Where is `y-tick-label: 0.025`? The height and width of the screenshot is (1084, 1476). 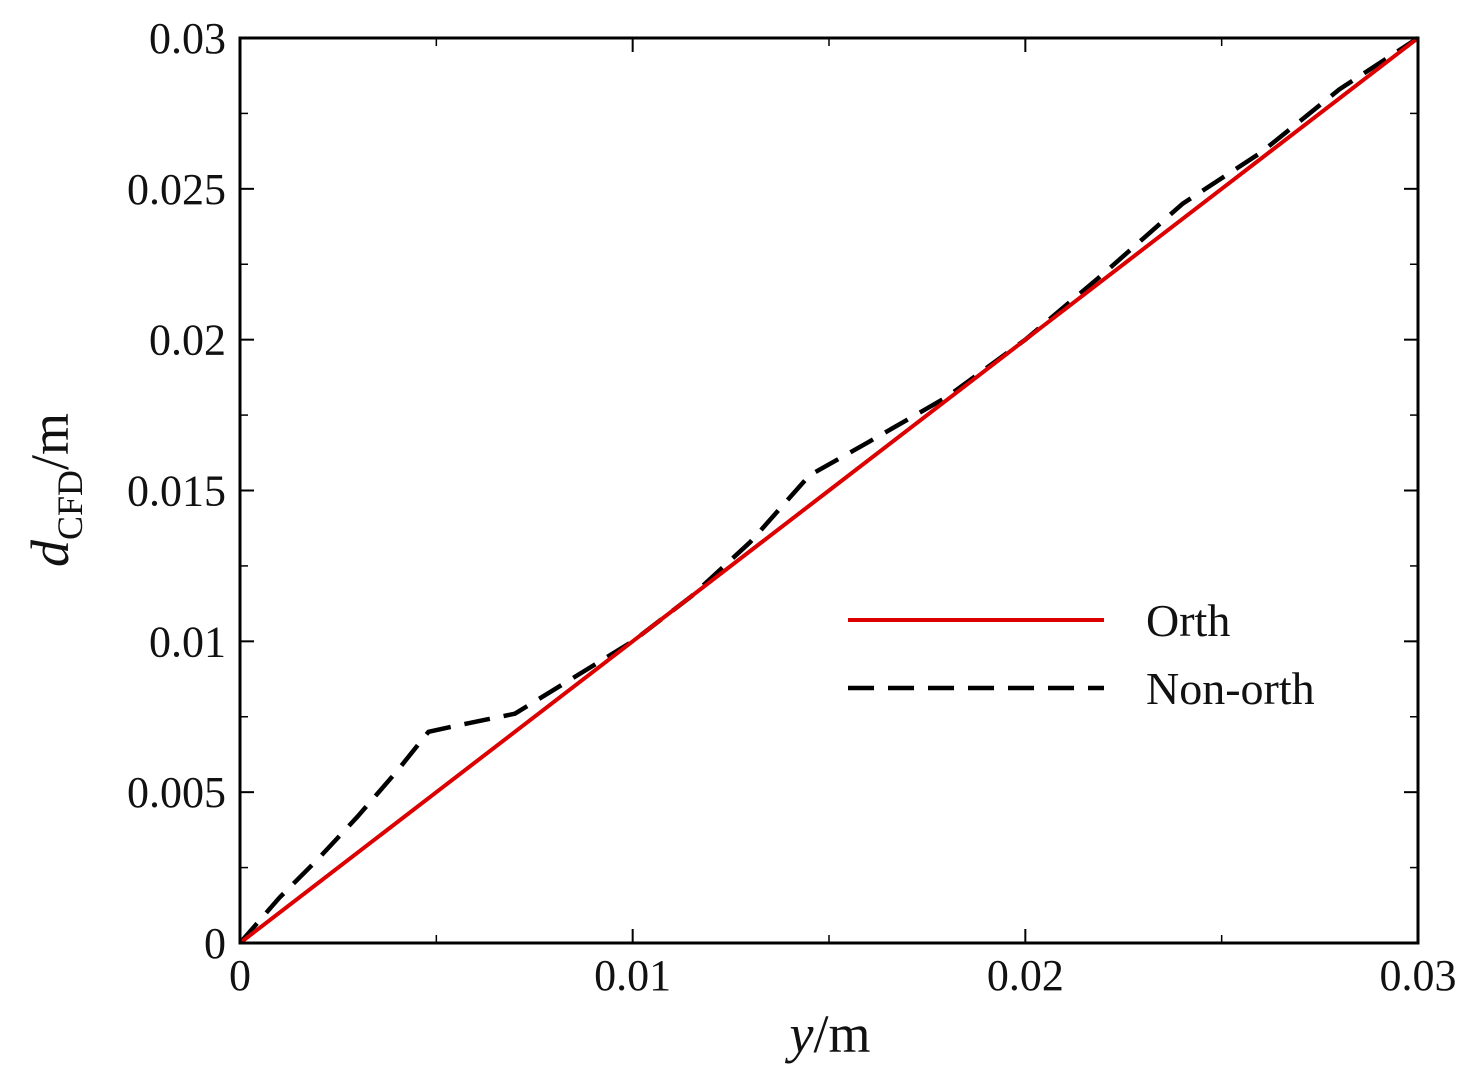 y-tick-label: 0.025 is located at coordinates (176, 189).